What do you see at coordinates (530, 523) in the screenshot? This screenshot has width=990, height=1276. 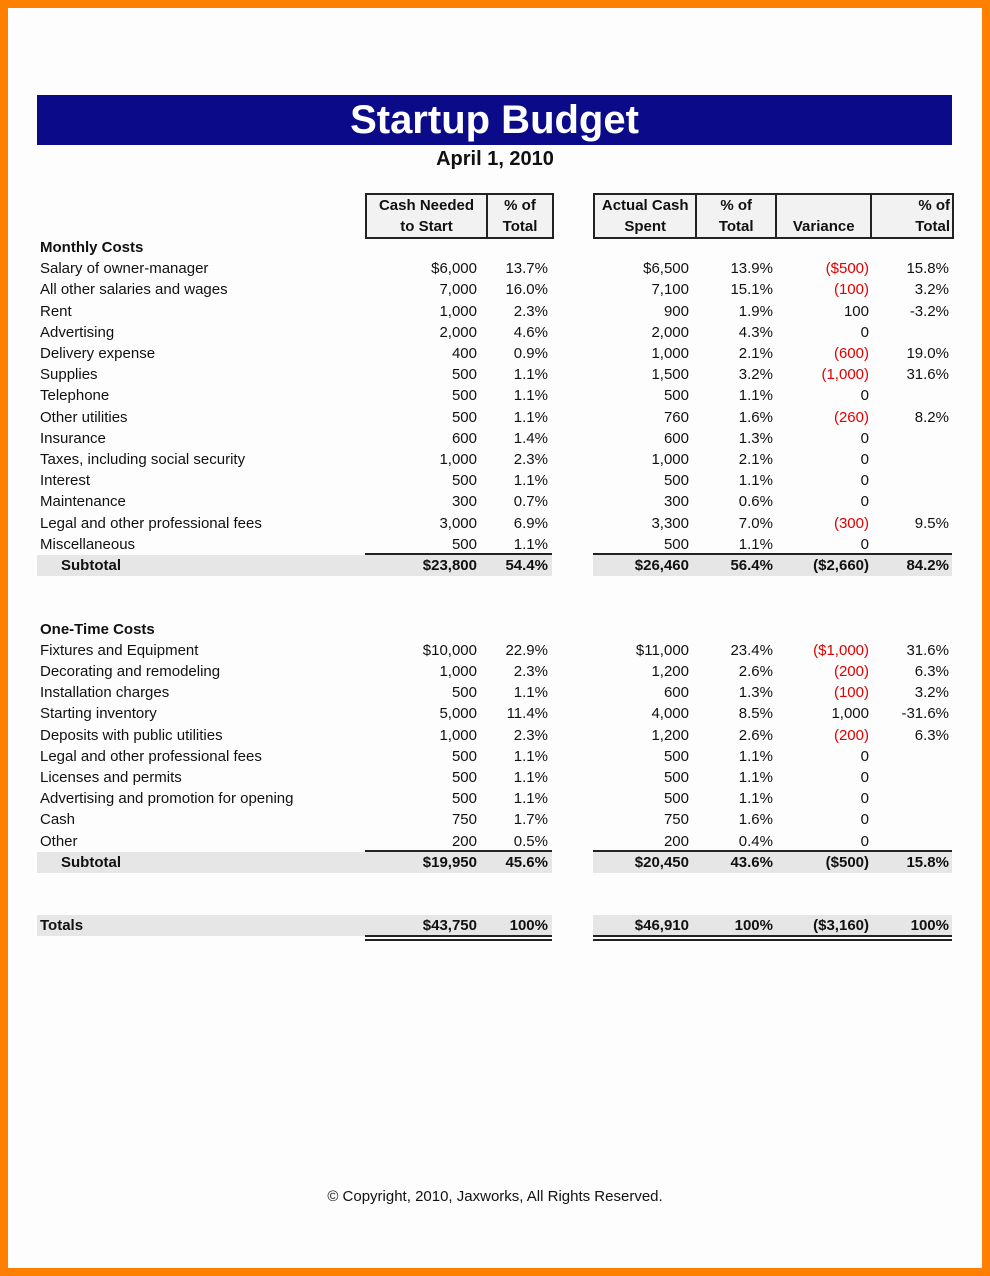 I see `cell-value: 6.9%` at bounding box center [530, 523].